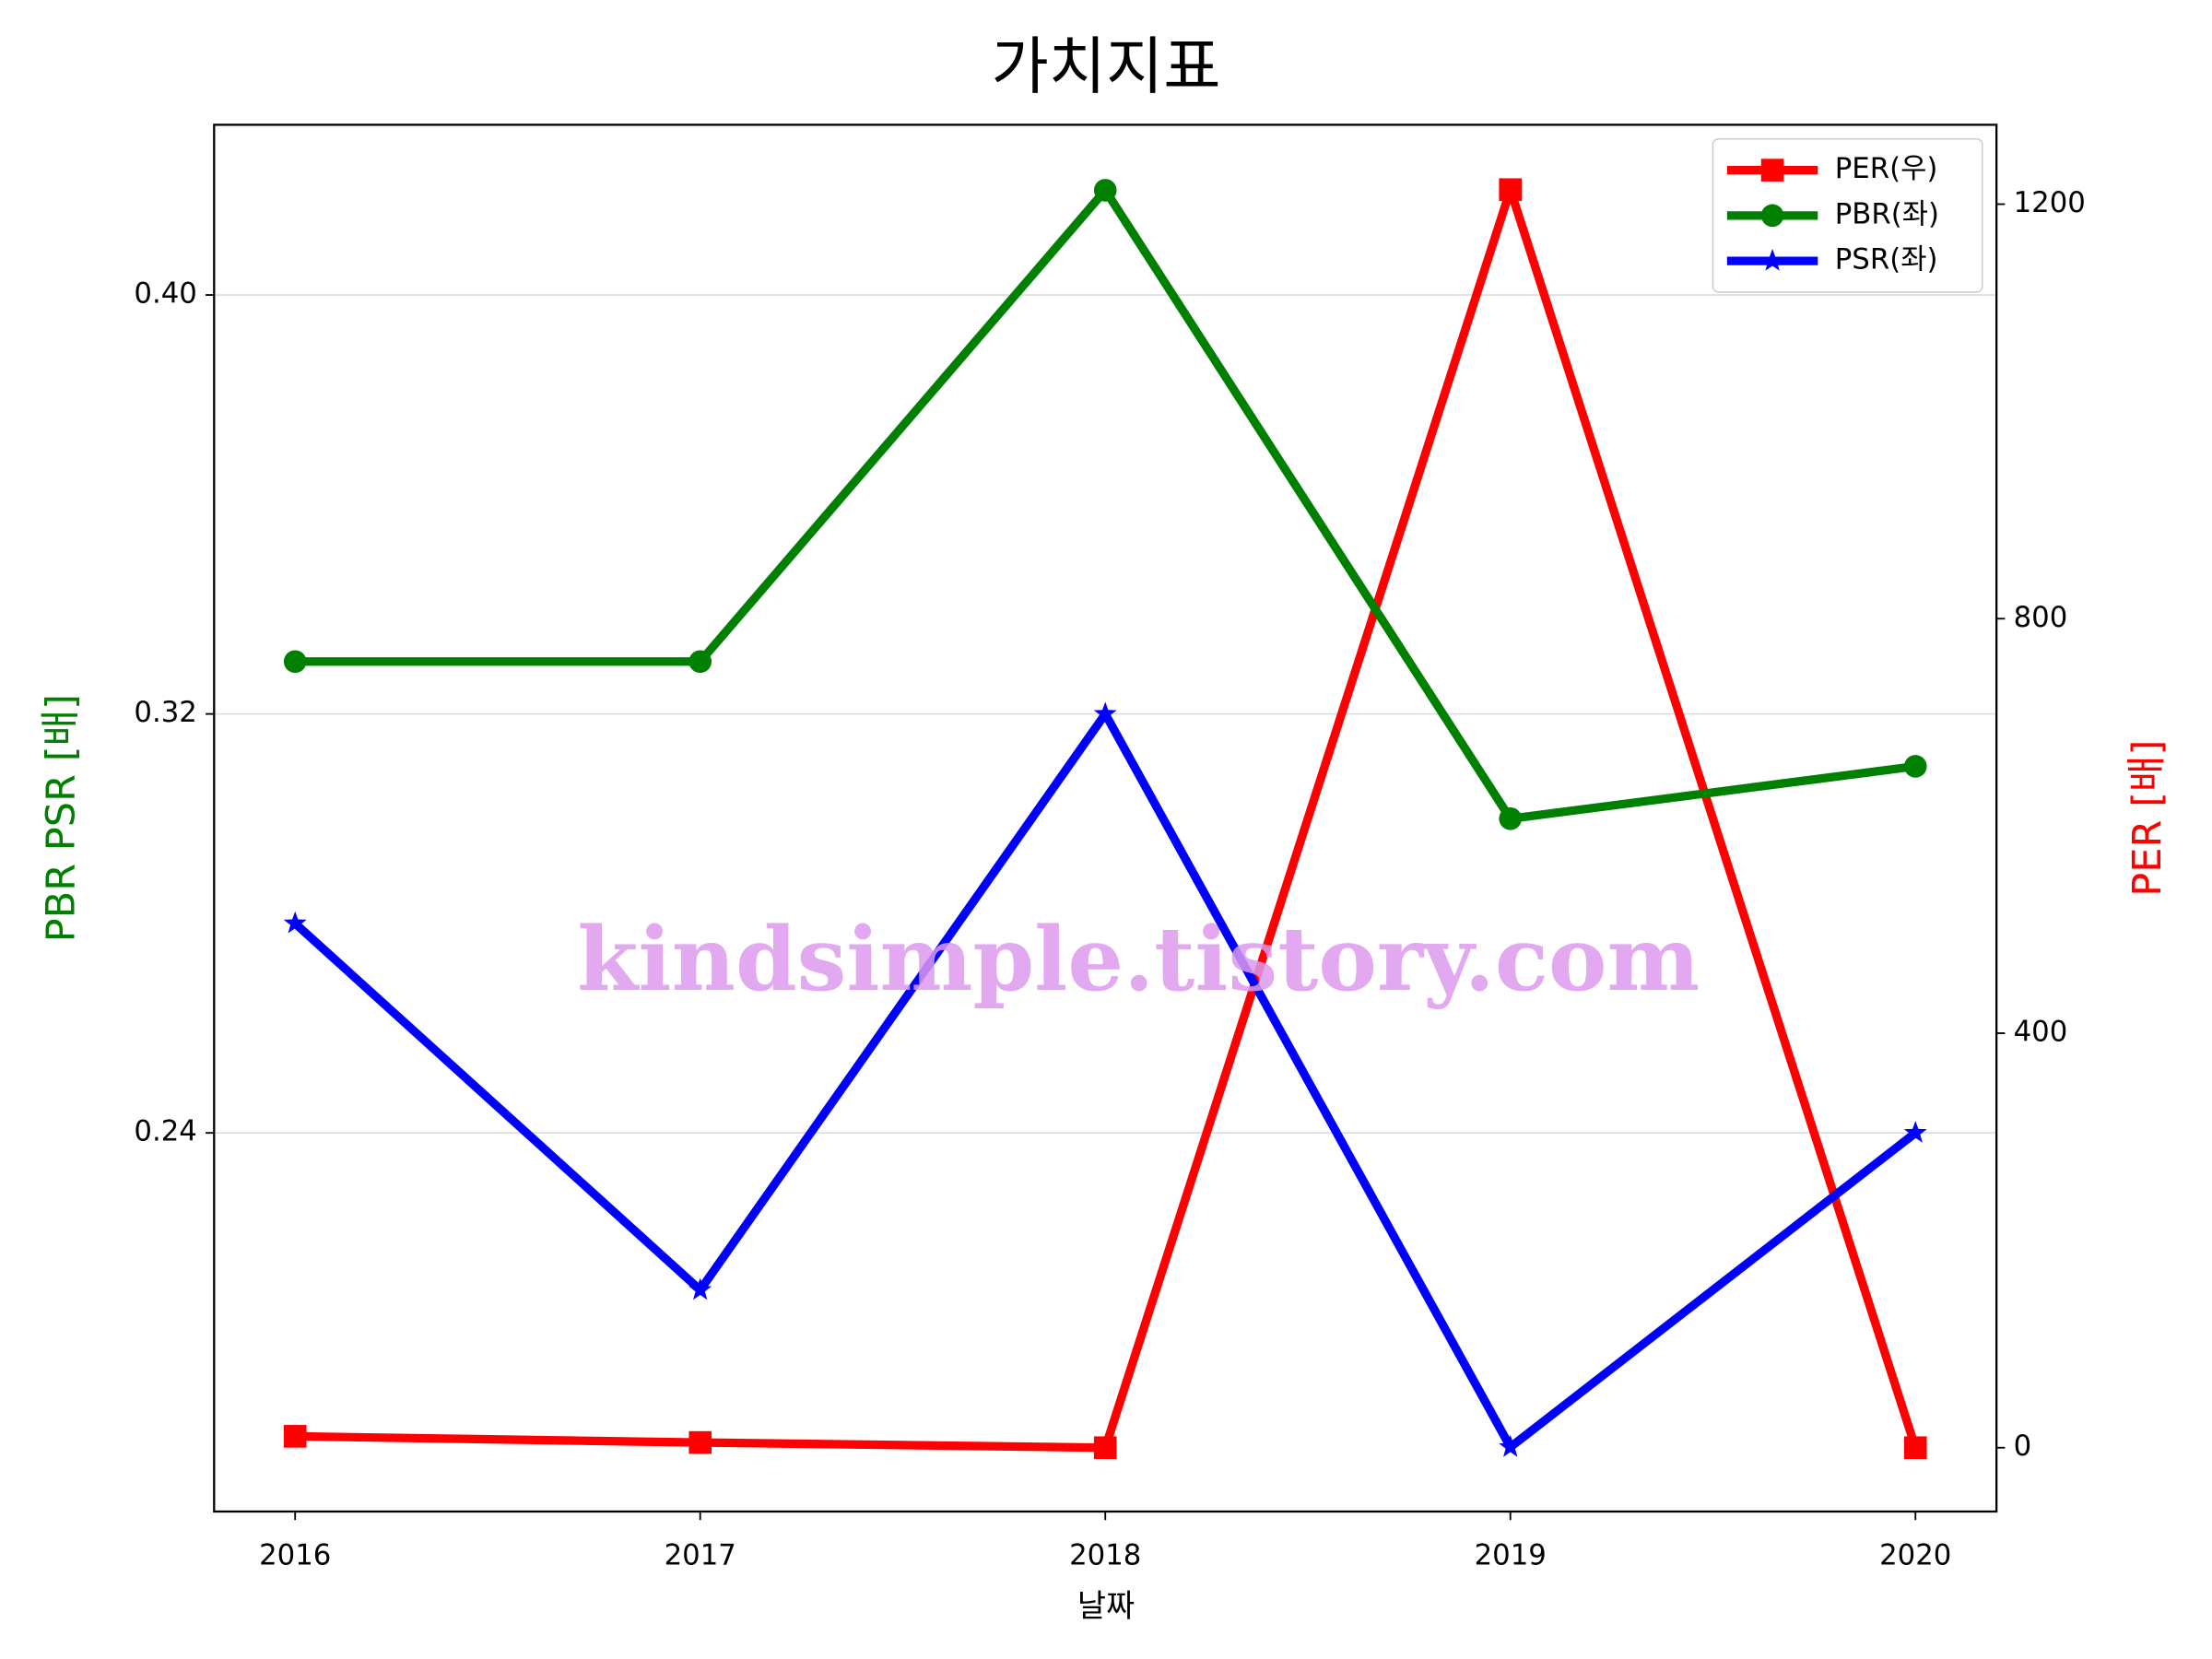  What do you see at coordinates (1106, 1606) in the screenshot?
I see `x-axis-label: 날짜` at bounding box center [1106, 1606].